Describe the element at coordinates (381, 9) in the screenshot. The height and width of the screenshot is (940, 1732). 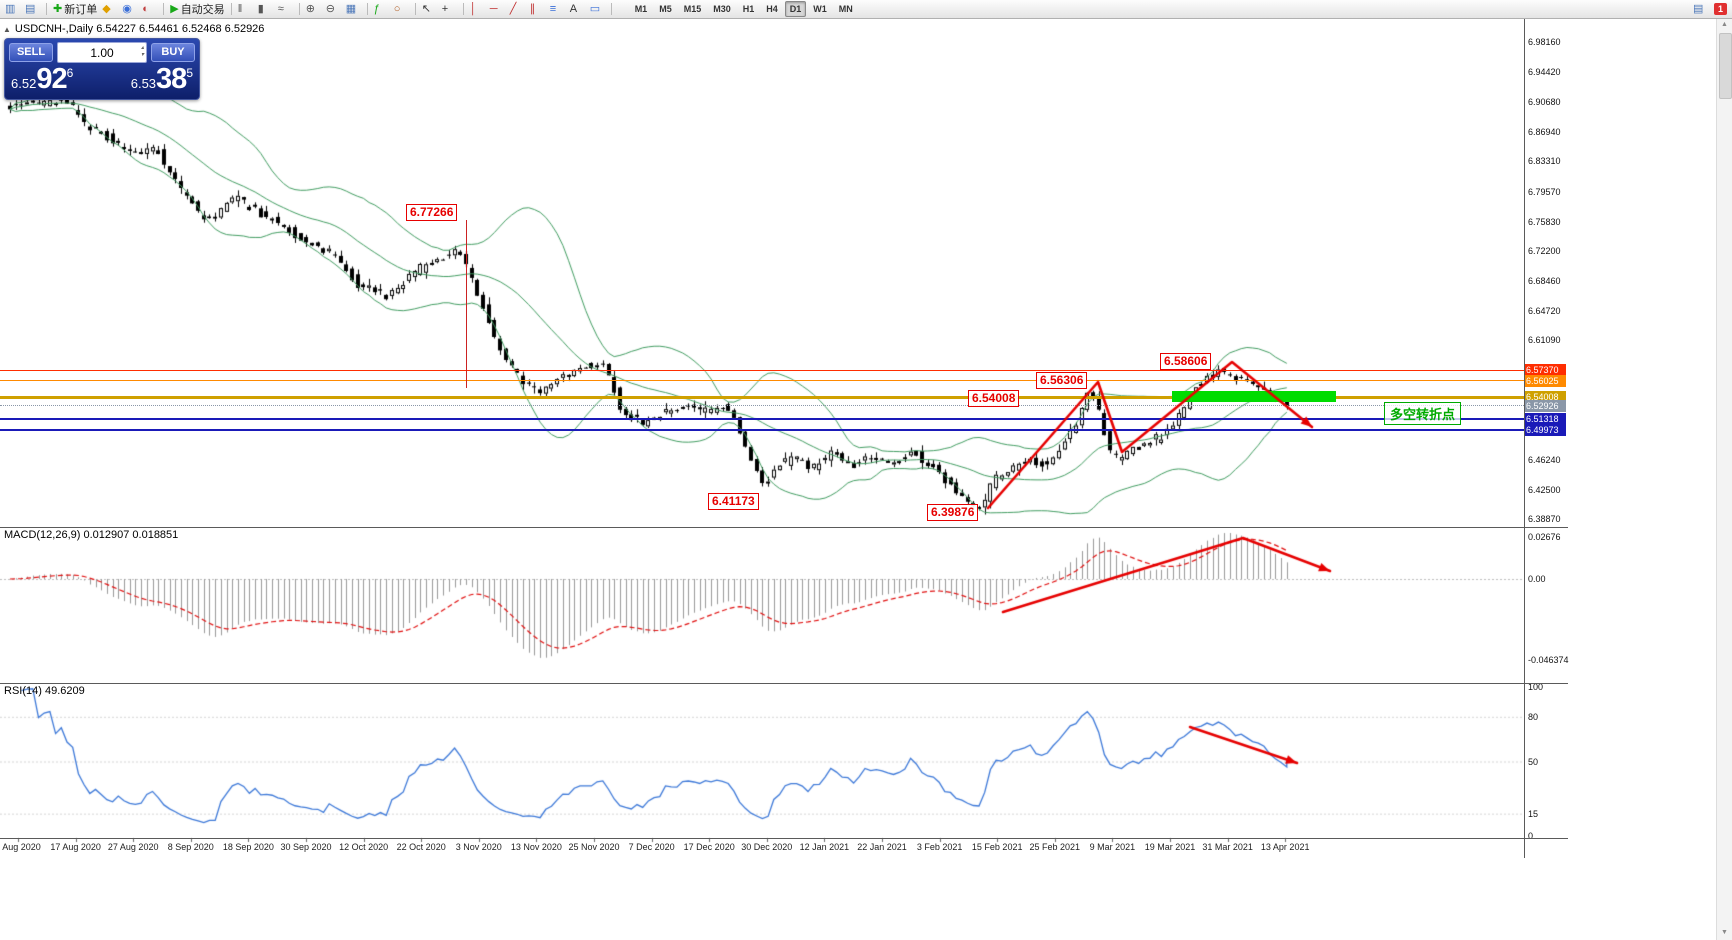
I see `indicators-icon: ƒ` at that location.